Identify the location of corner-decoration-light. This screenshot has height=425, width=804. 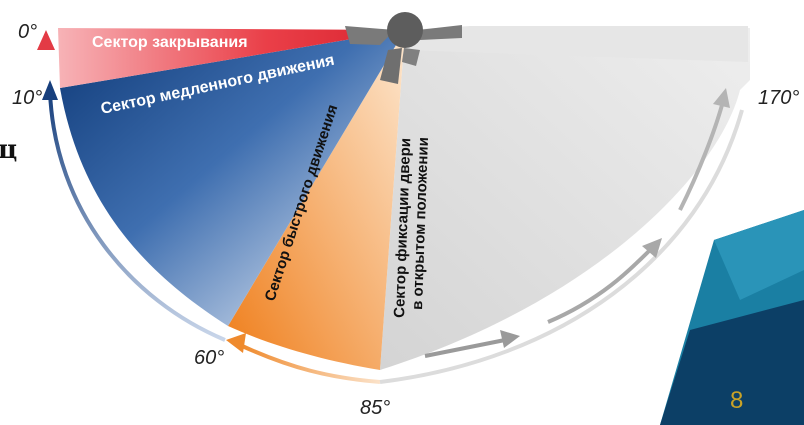
(759, 255).